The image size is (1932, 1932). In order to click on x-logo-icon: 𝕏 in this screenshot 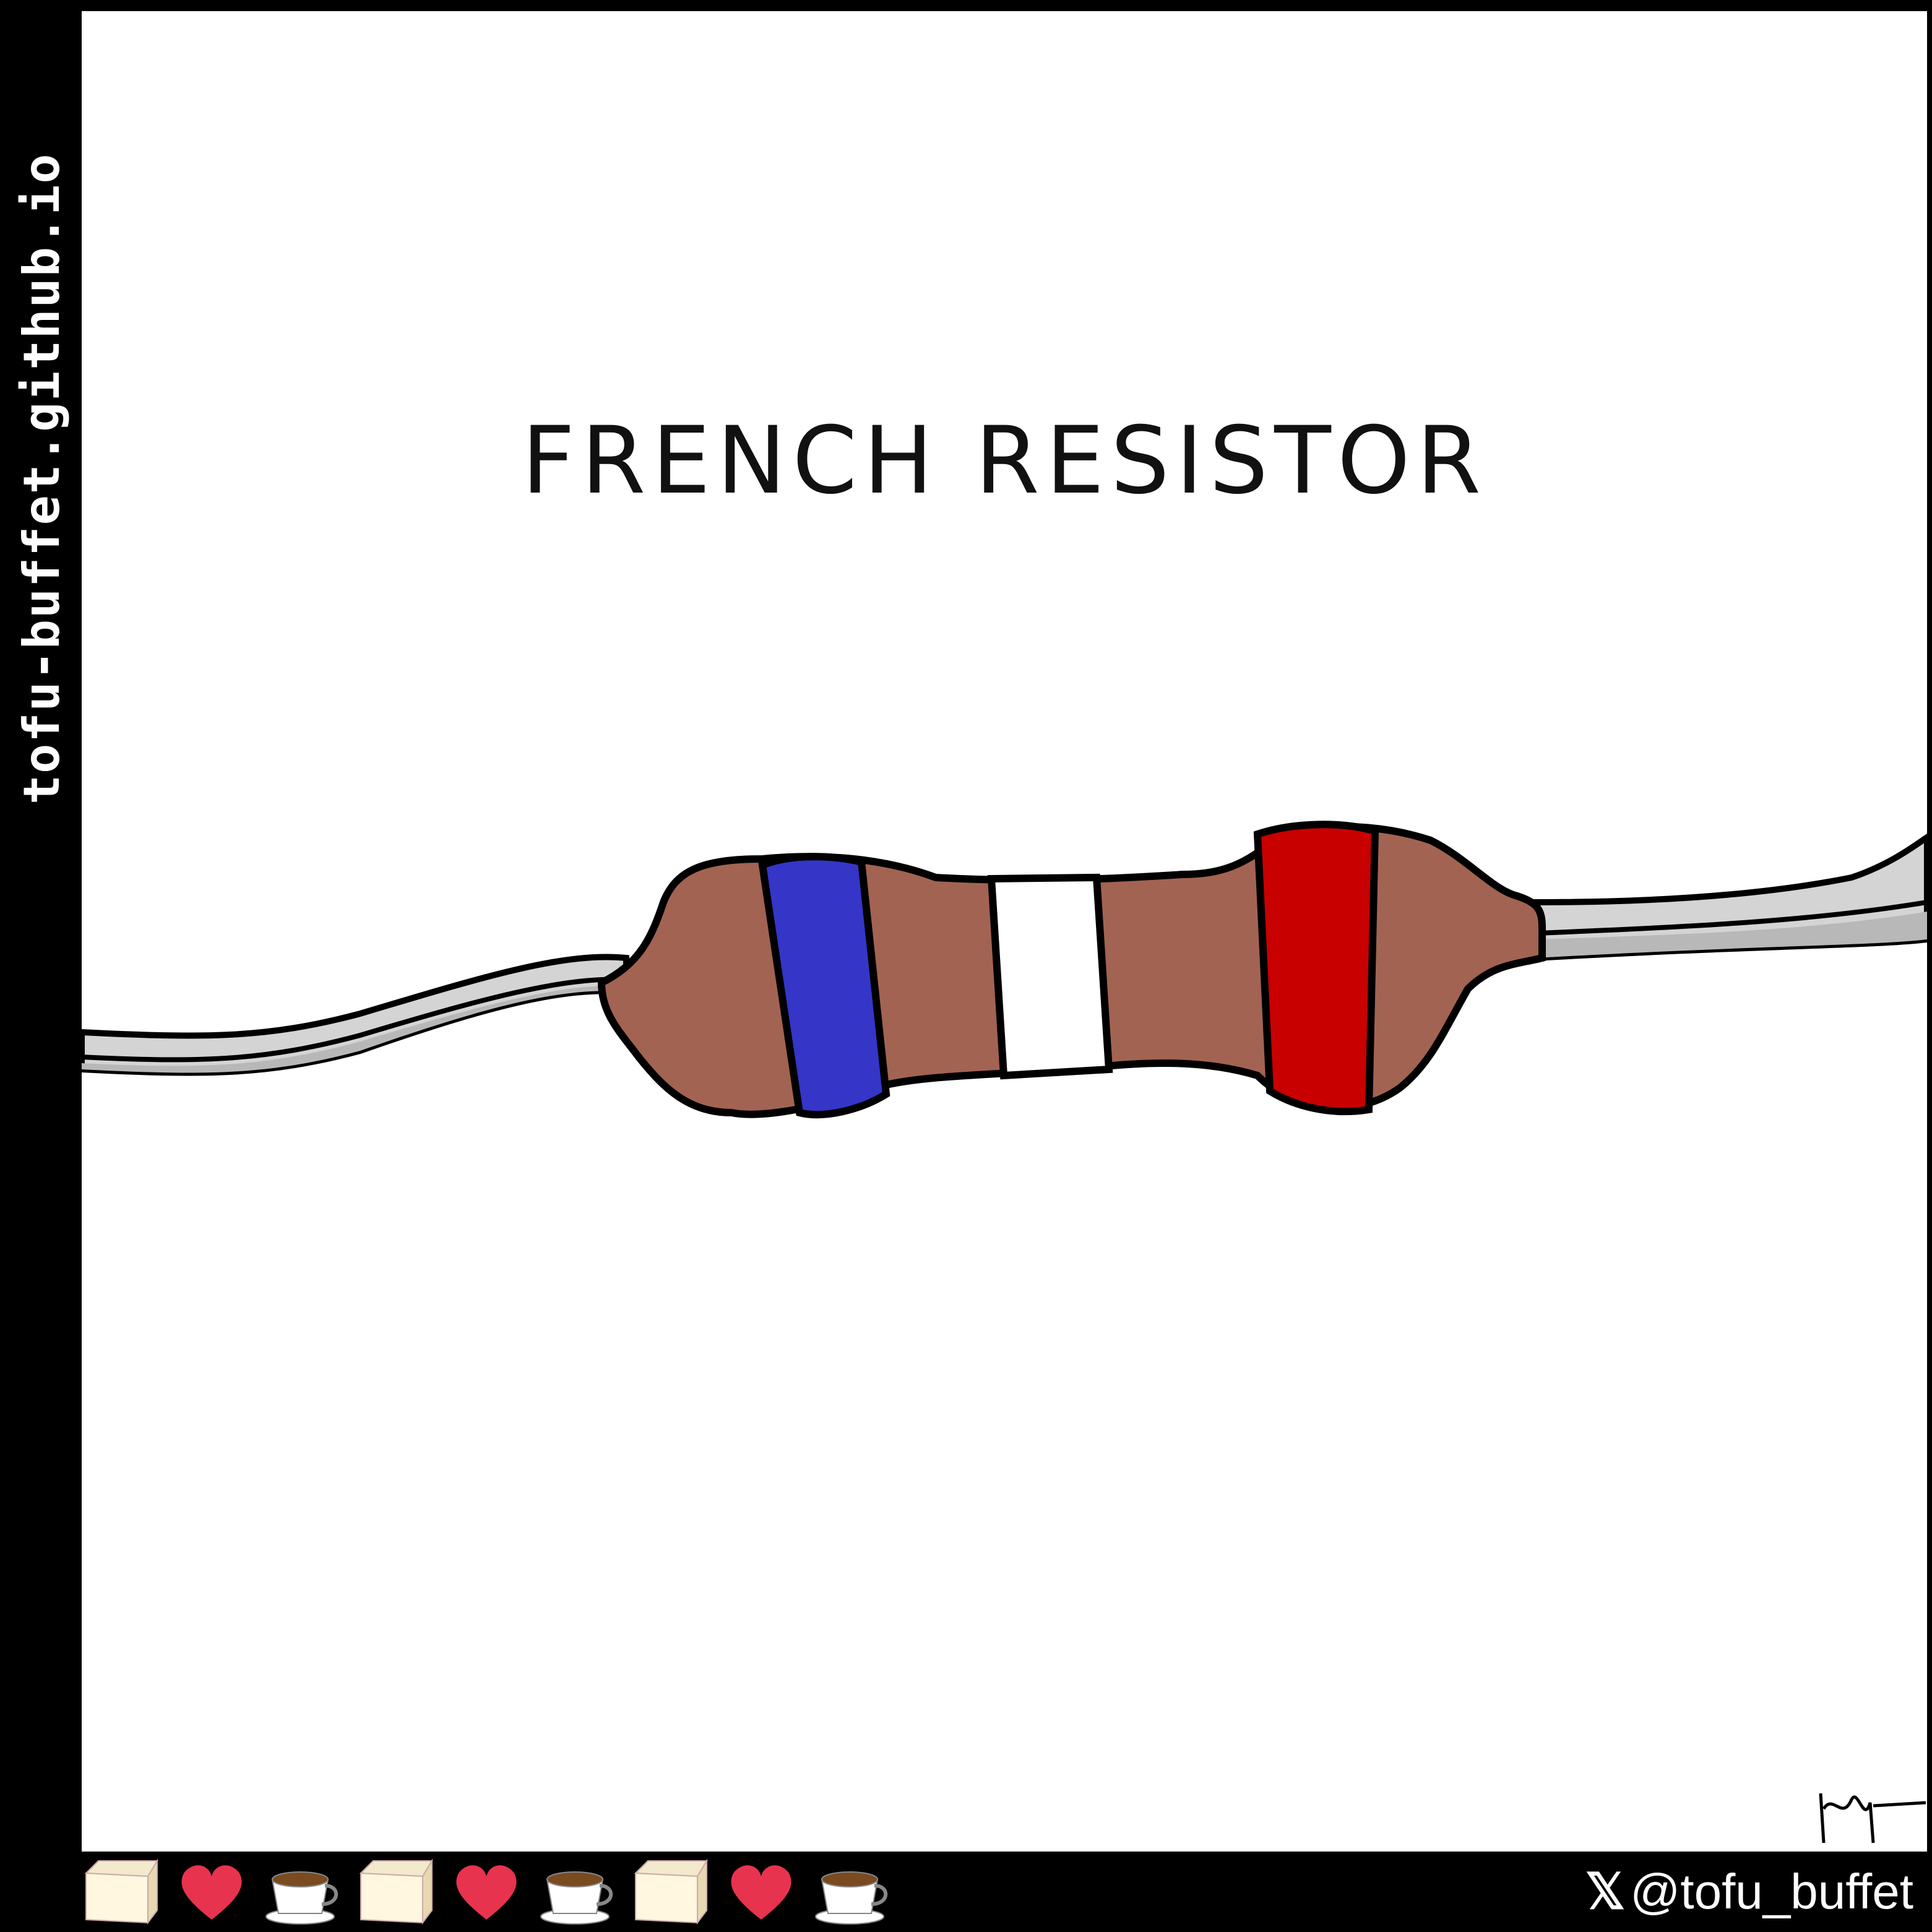, I will do `click(1605, 1891)`.